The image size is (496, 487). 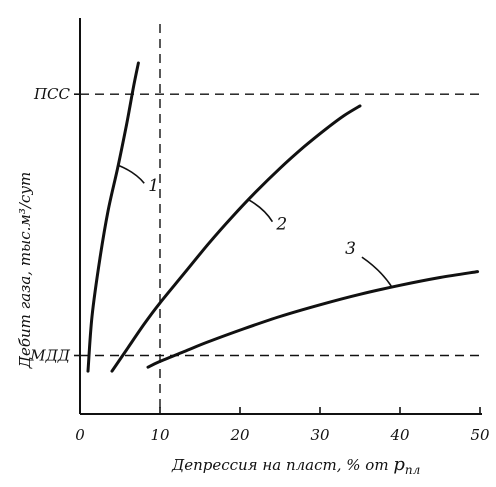 I want to click on x-tick-label: 10, so click(x=160, y=435).